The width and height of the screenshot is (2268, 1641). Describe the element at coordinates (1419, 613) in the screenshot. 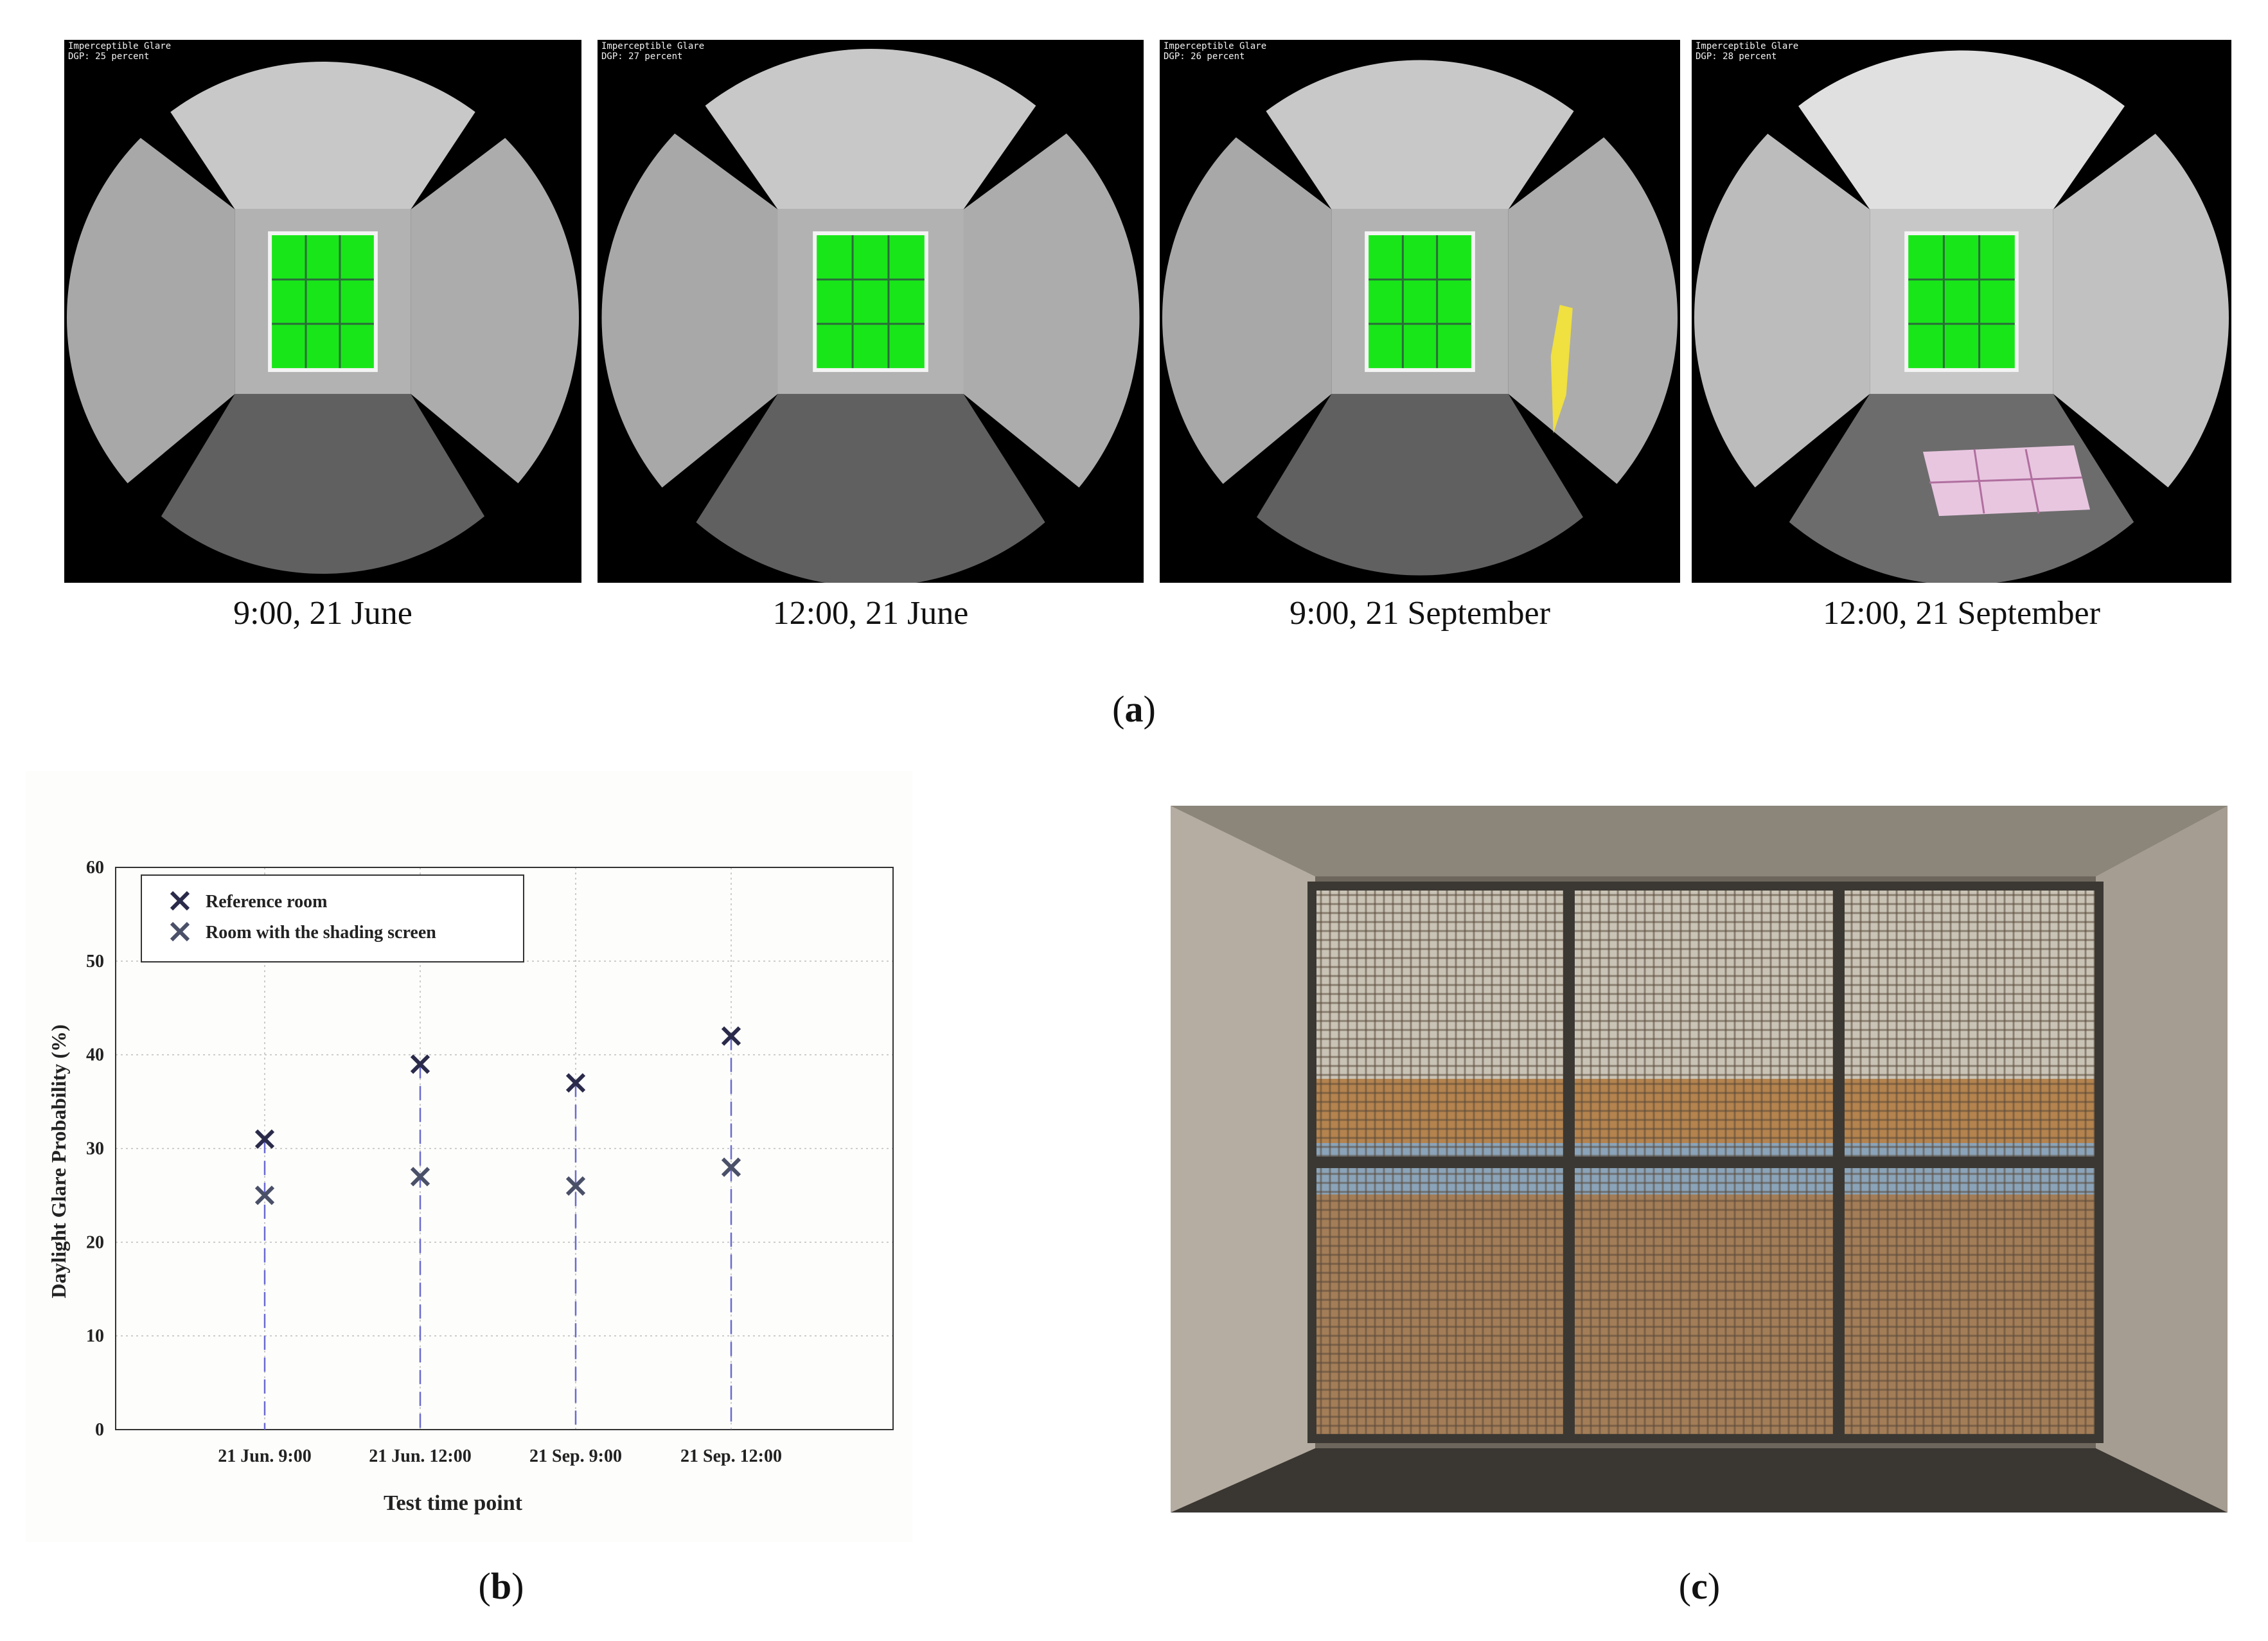

I see `render-caption: 9:00, 21 September` at that location.